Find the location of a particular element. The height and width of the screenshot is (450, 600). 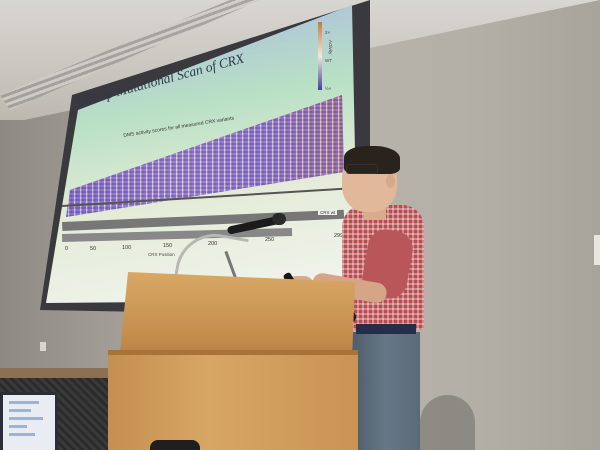

wall-outlet is located at coordinates (43, 346).